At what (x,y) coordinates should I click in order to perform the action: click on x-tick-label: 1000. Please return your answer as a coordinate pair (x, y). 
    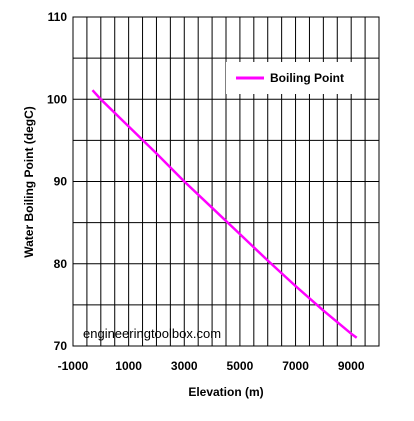
    Looking at the image, I should click on (128, 366).